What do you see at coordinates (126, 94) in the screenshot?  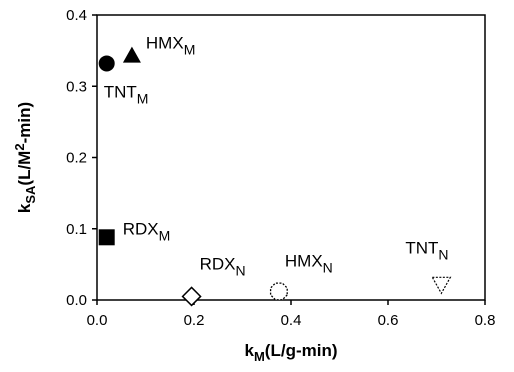 I see `data-point-tnt-m-label: TNTM` at bounding box center [126, 94].